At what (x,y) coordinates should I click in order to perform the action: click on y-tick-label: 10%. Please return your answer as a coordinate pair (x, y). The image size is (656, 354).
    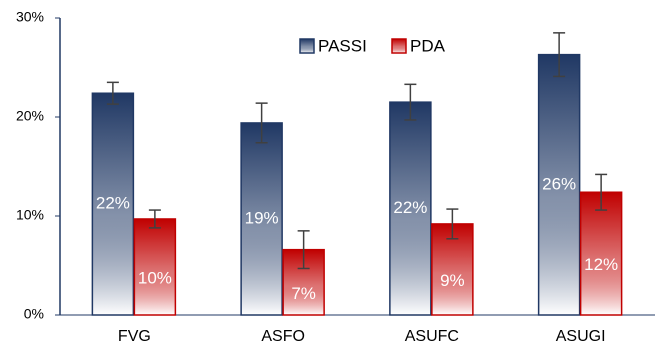
    Looking at the image, I should click on (30, 215).